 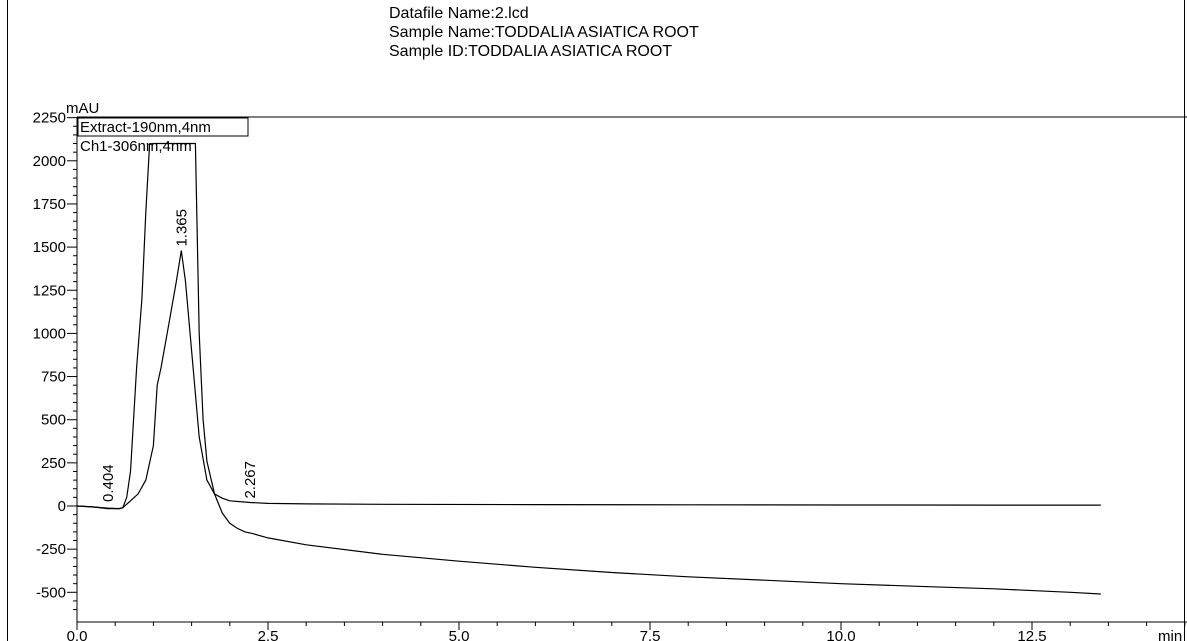 I want to click on y-tick-label: 1500, so click(x=49, y=247).